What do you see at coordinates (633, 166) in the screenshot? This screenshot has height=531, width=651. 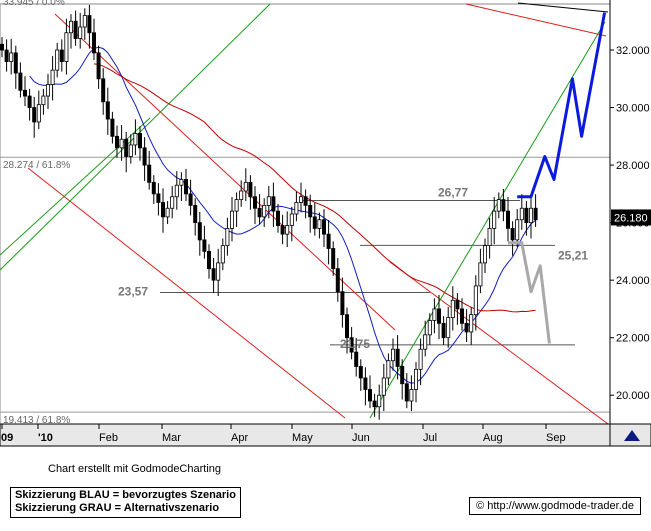 I see `y-tick-label: 28.000` at bounding box center [633, 166].